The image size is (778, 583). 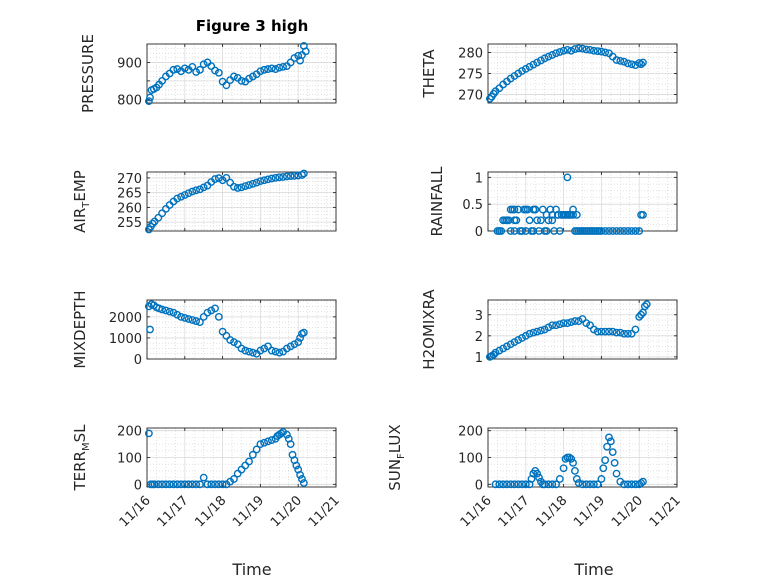 What do you see at coordinates (80, 329) in the screenshot?
I see `y-axis-label: MIXDEPTH` at bounding box center [80, 329].